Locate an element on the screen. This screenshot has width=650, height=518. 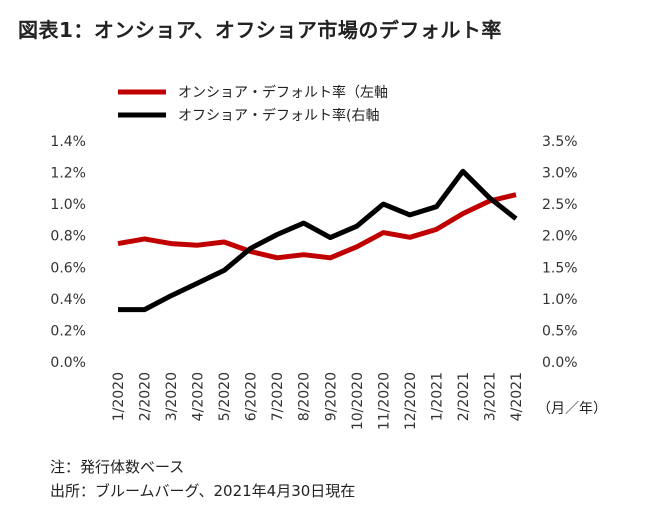
left-tick-label: 1.2% is located at coordinates (68, 174).